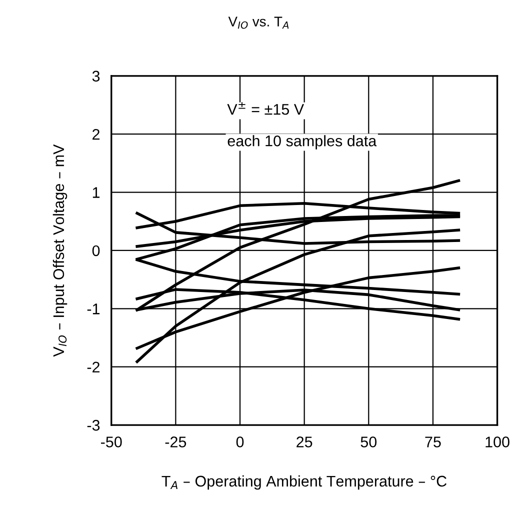 The height and width of the screenshot is (506, 518). Describe the element at coordinates (368, 442) in the screenshot. I see `x-tick-label: 50` at that location.